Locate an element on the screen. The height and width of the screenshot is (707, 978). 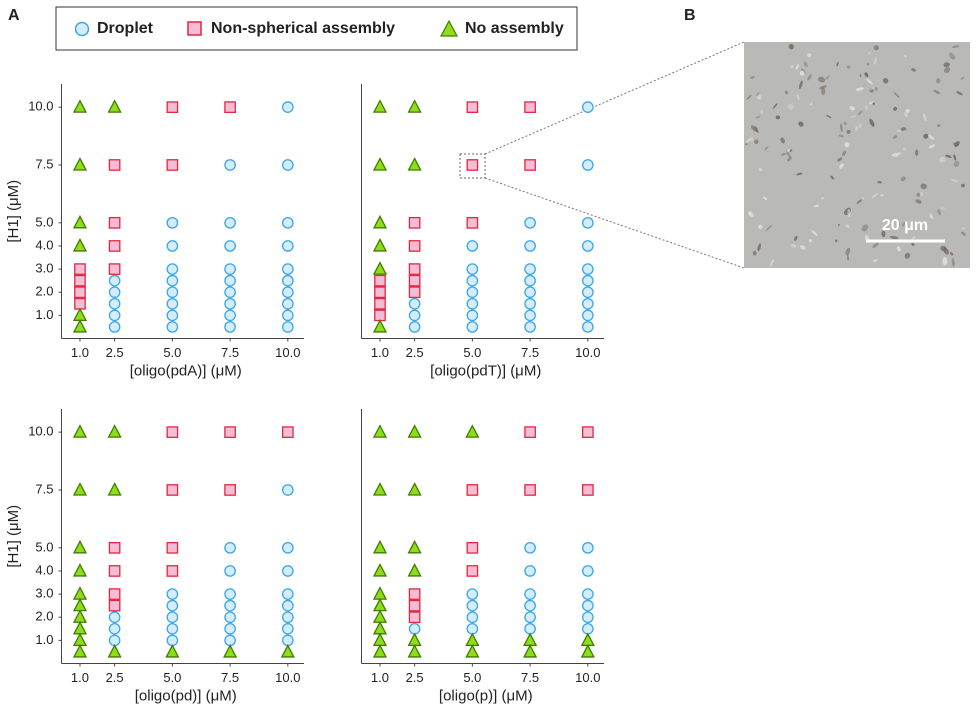
micrograph is located at coordinates (857, 155).